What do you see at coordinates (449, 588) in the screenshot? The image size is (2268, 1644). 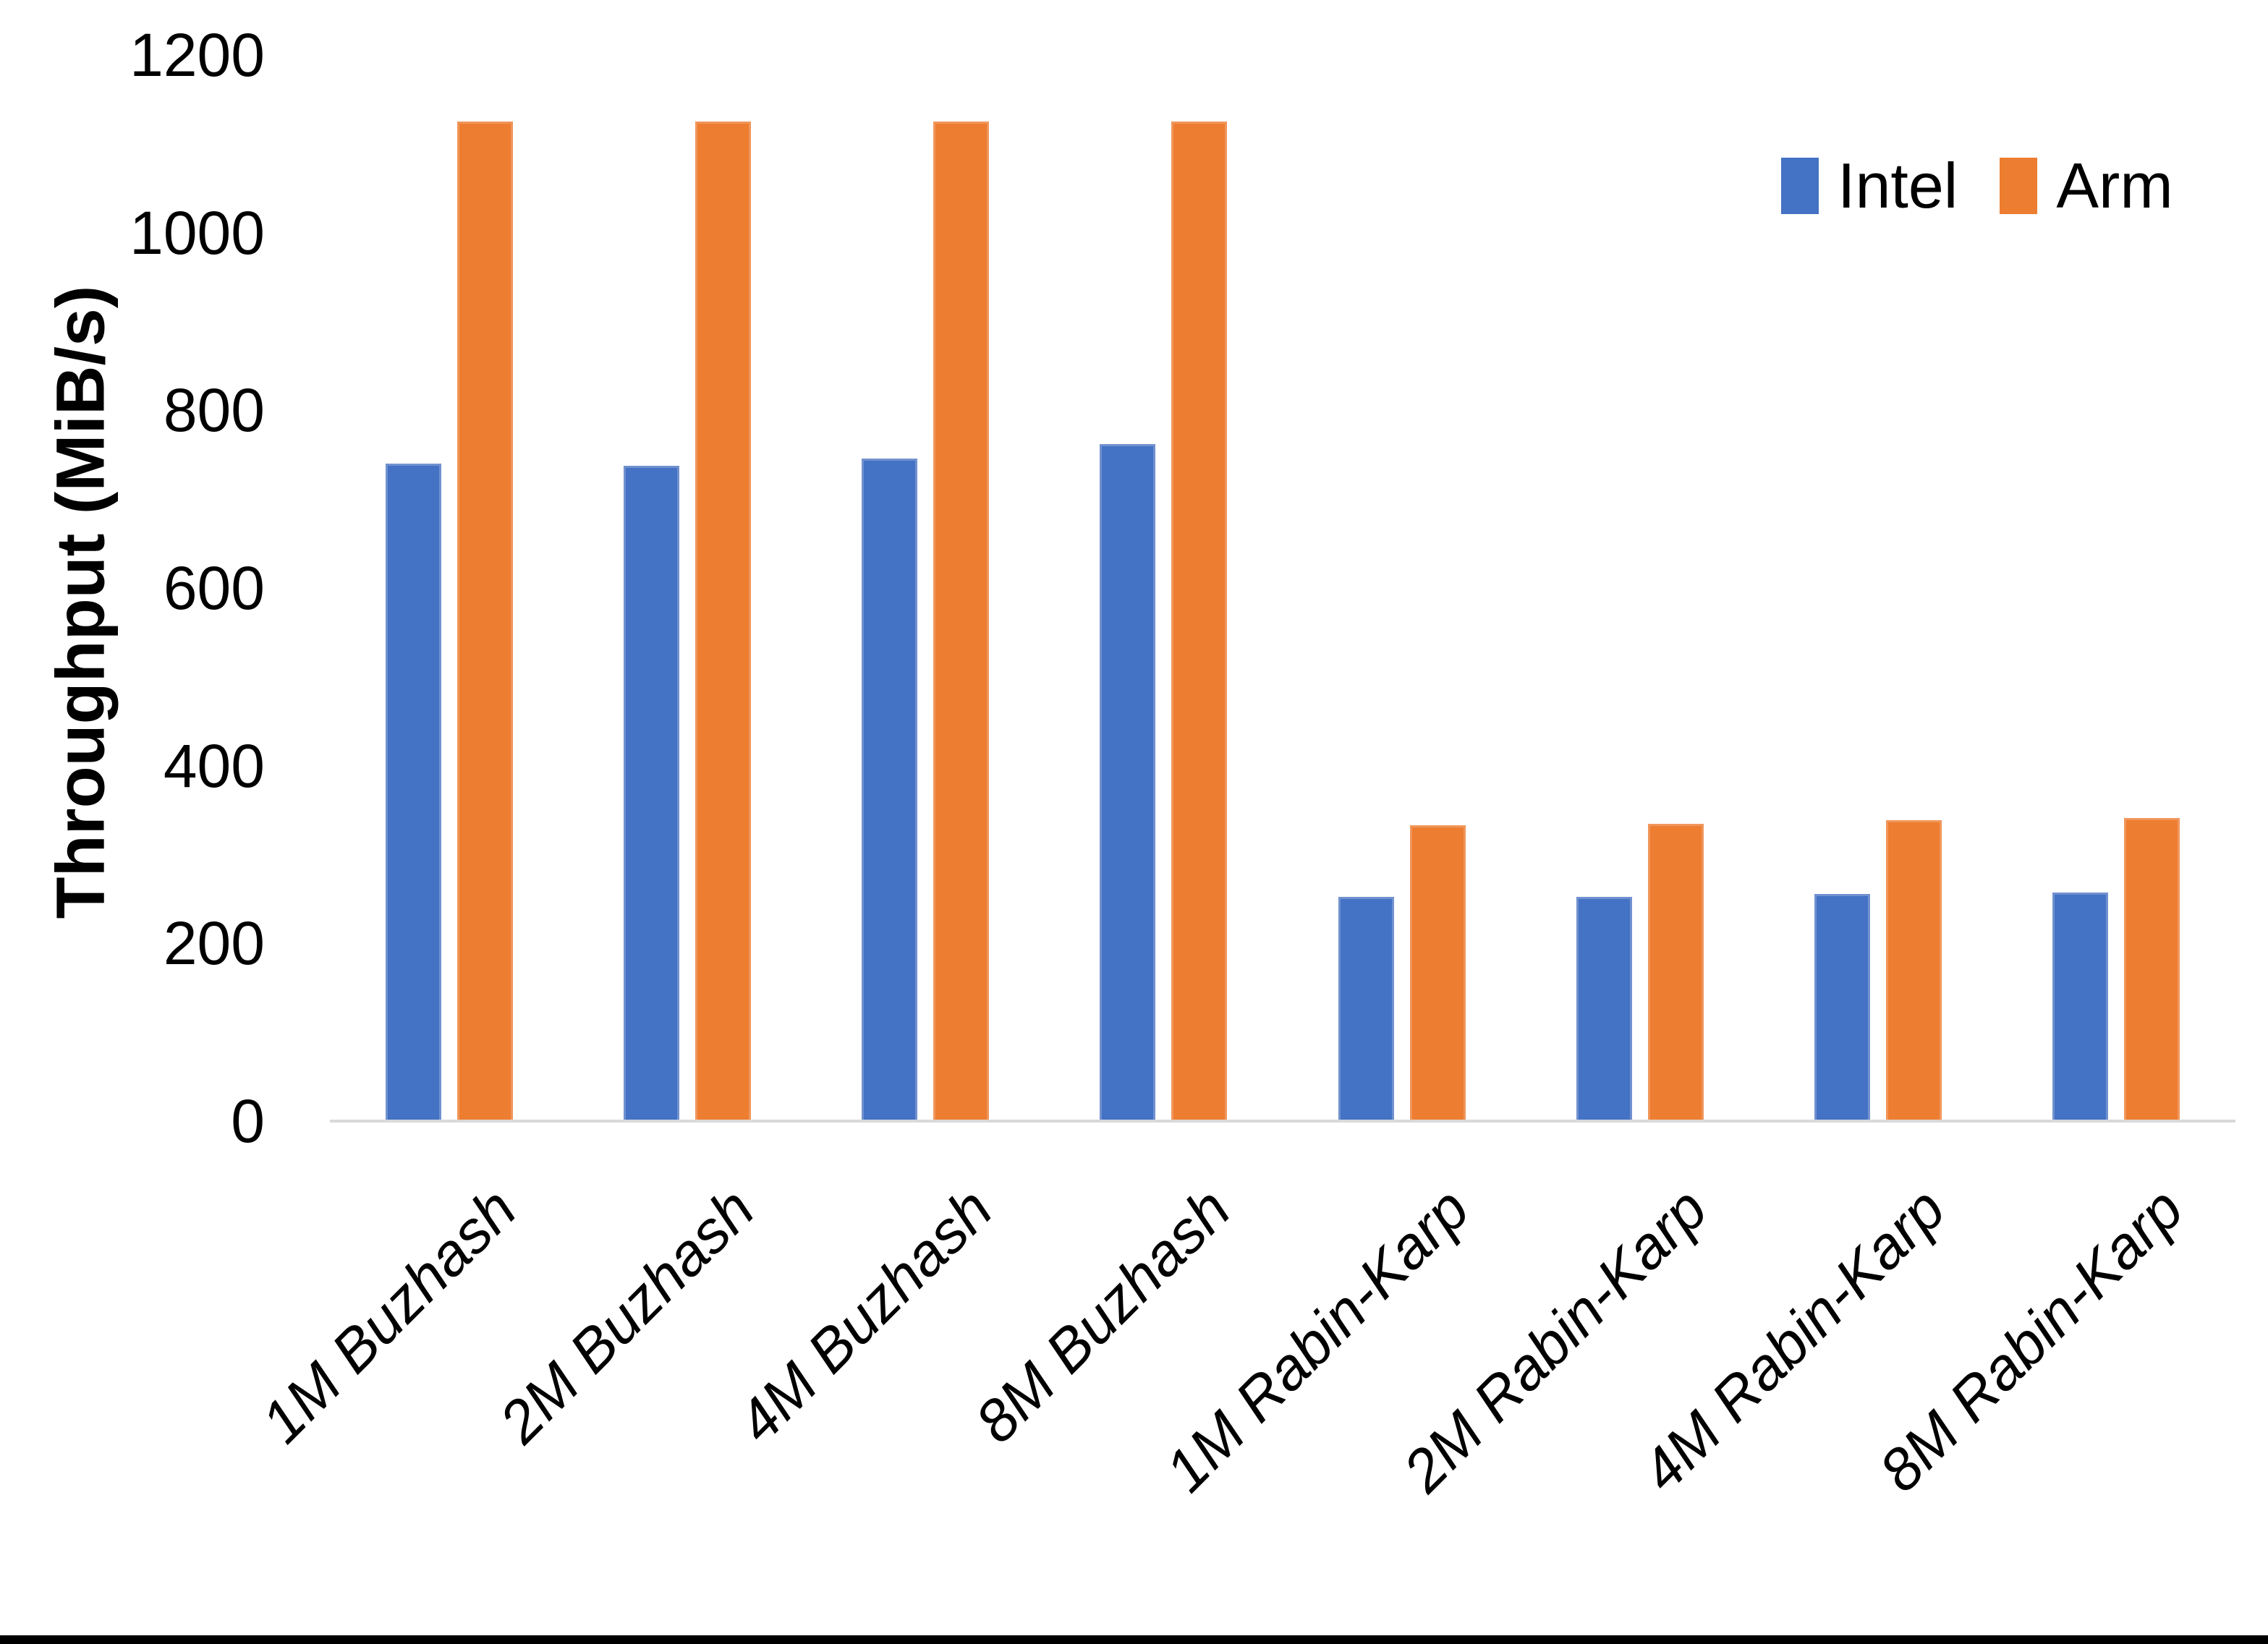 I see `bar-group-1m-buzhash` at bounding box center [449, 588].